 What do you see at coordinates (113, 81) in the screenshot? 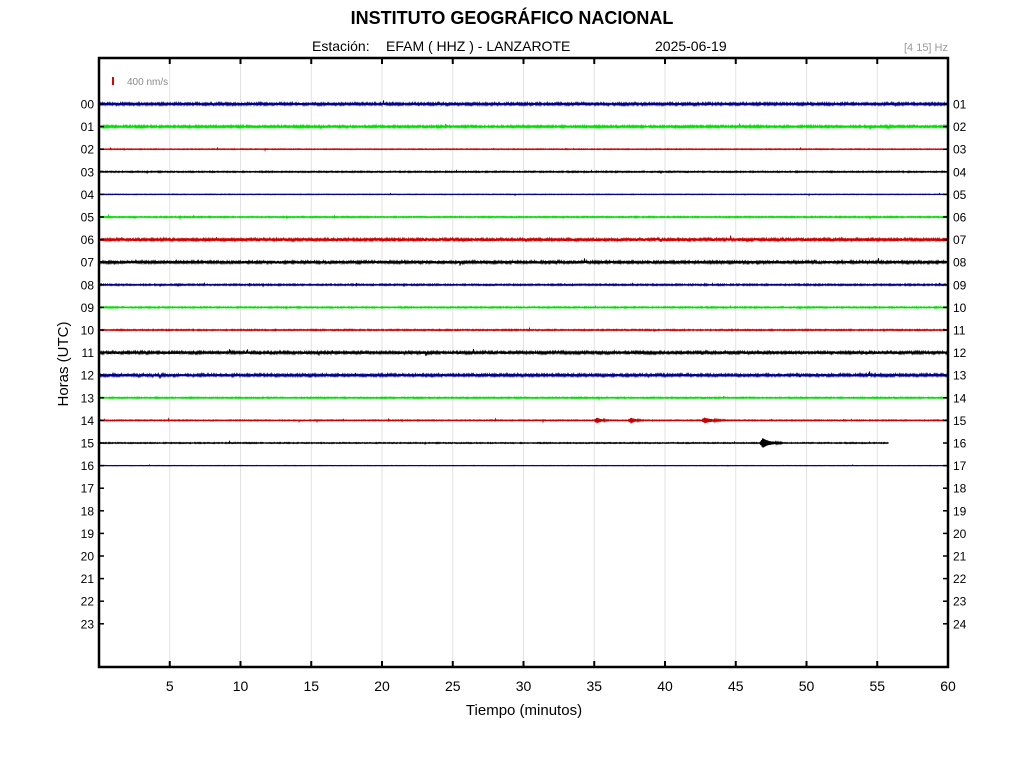
I see `scale-bar` at bounding box center [113, 81].